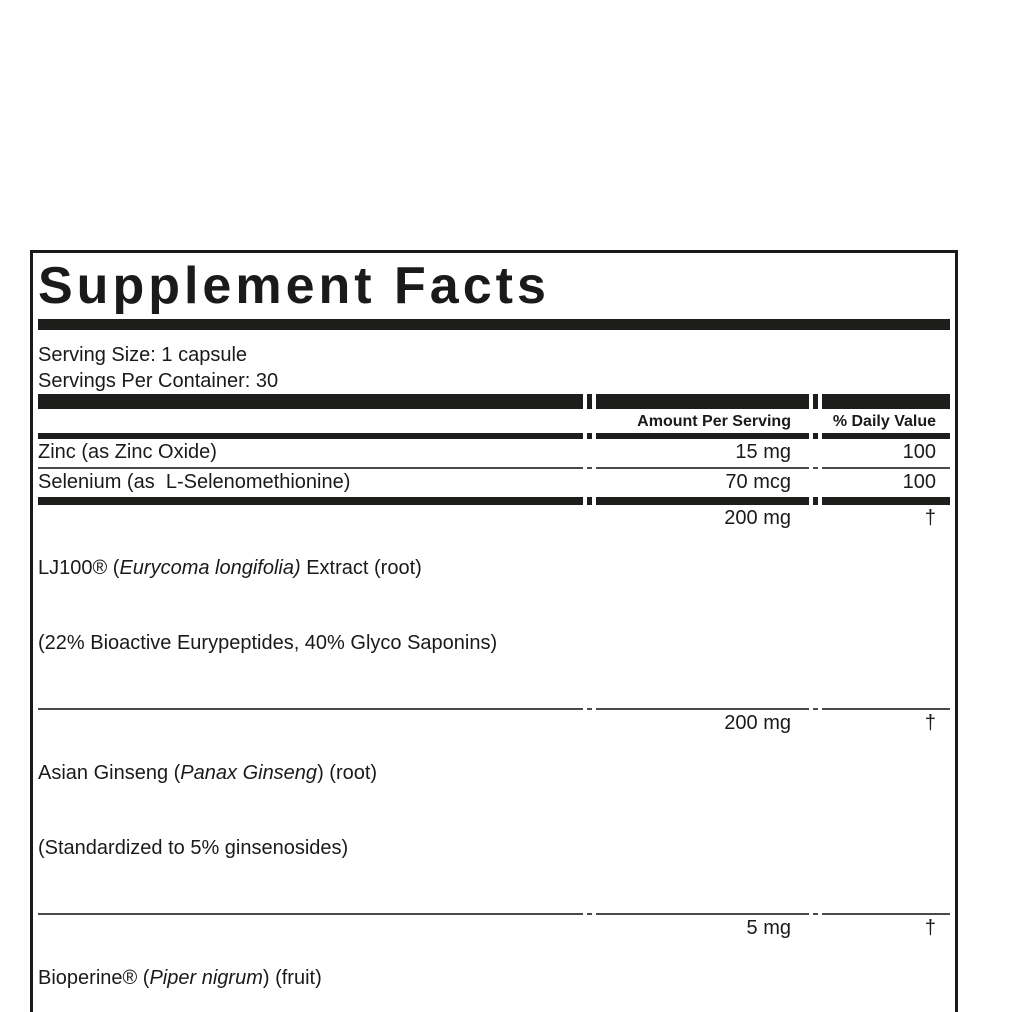  I want to click on ingredient-name: Selenium (as L-Selenomethionine), so click(194, 482).